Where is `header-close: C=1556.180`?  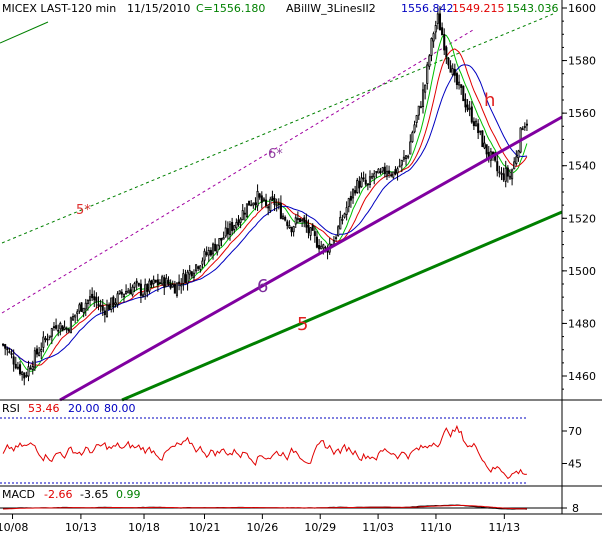 header-close: C=1556.180 is located at coordinates (230, 8).